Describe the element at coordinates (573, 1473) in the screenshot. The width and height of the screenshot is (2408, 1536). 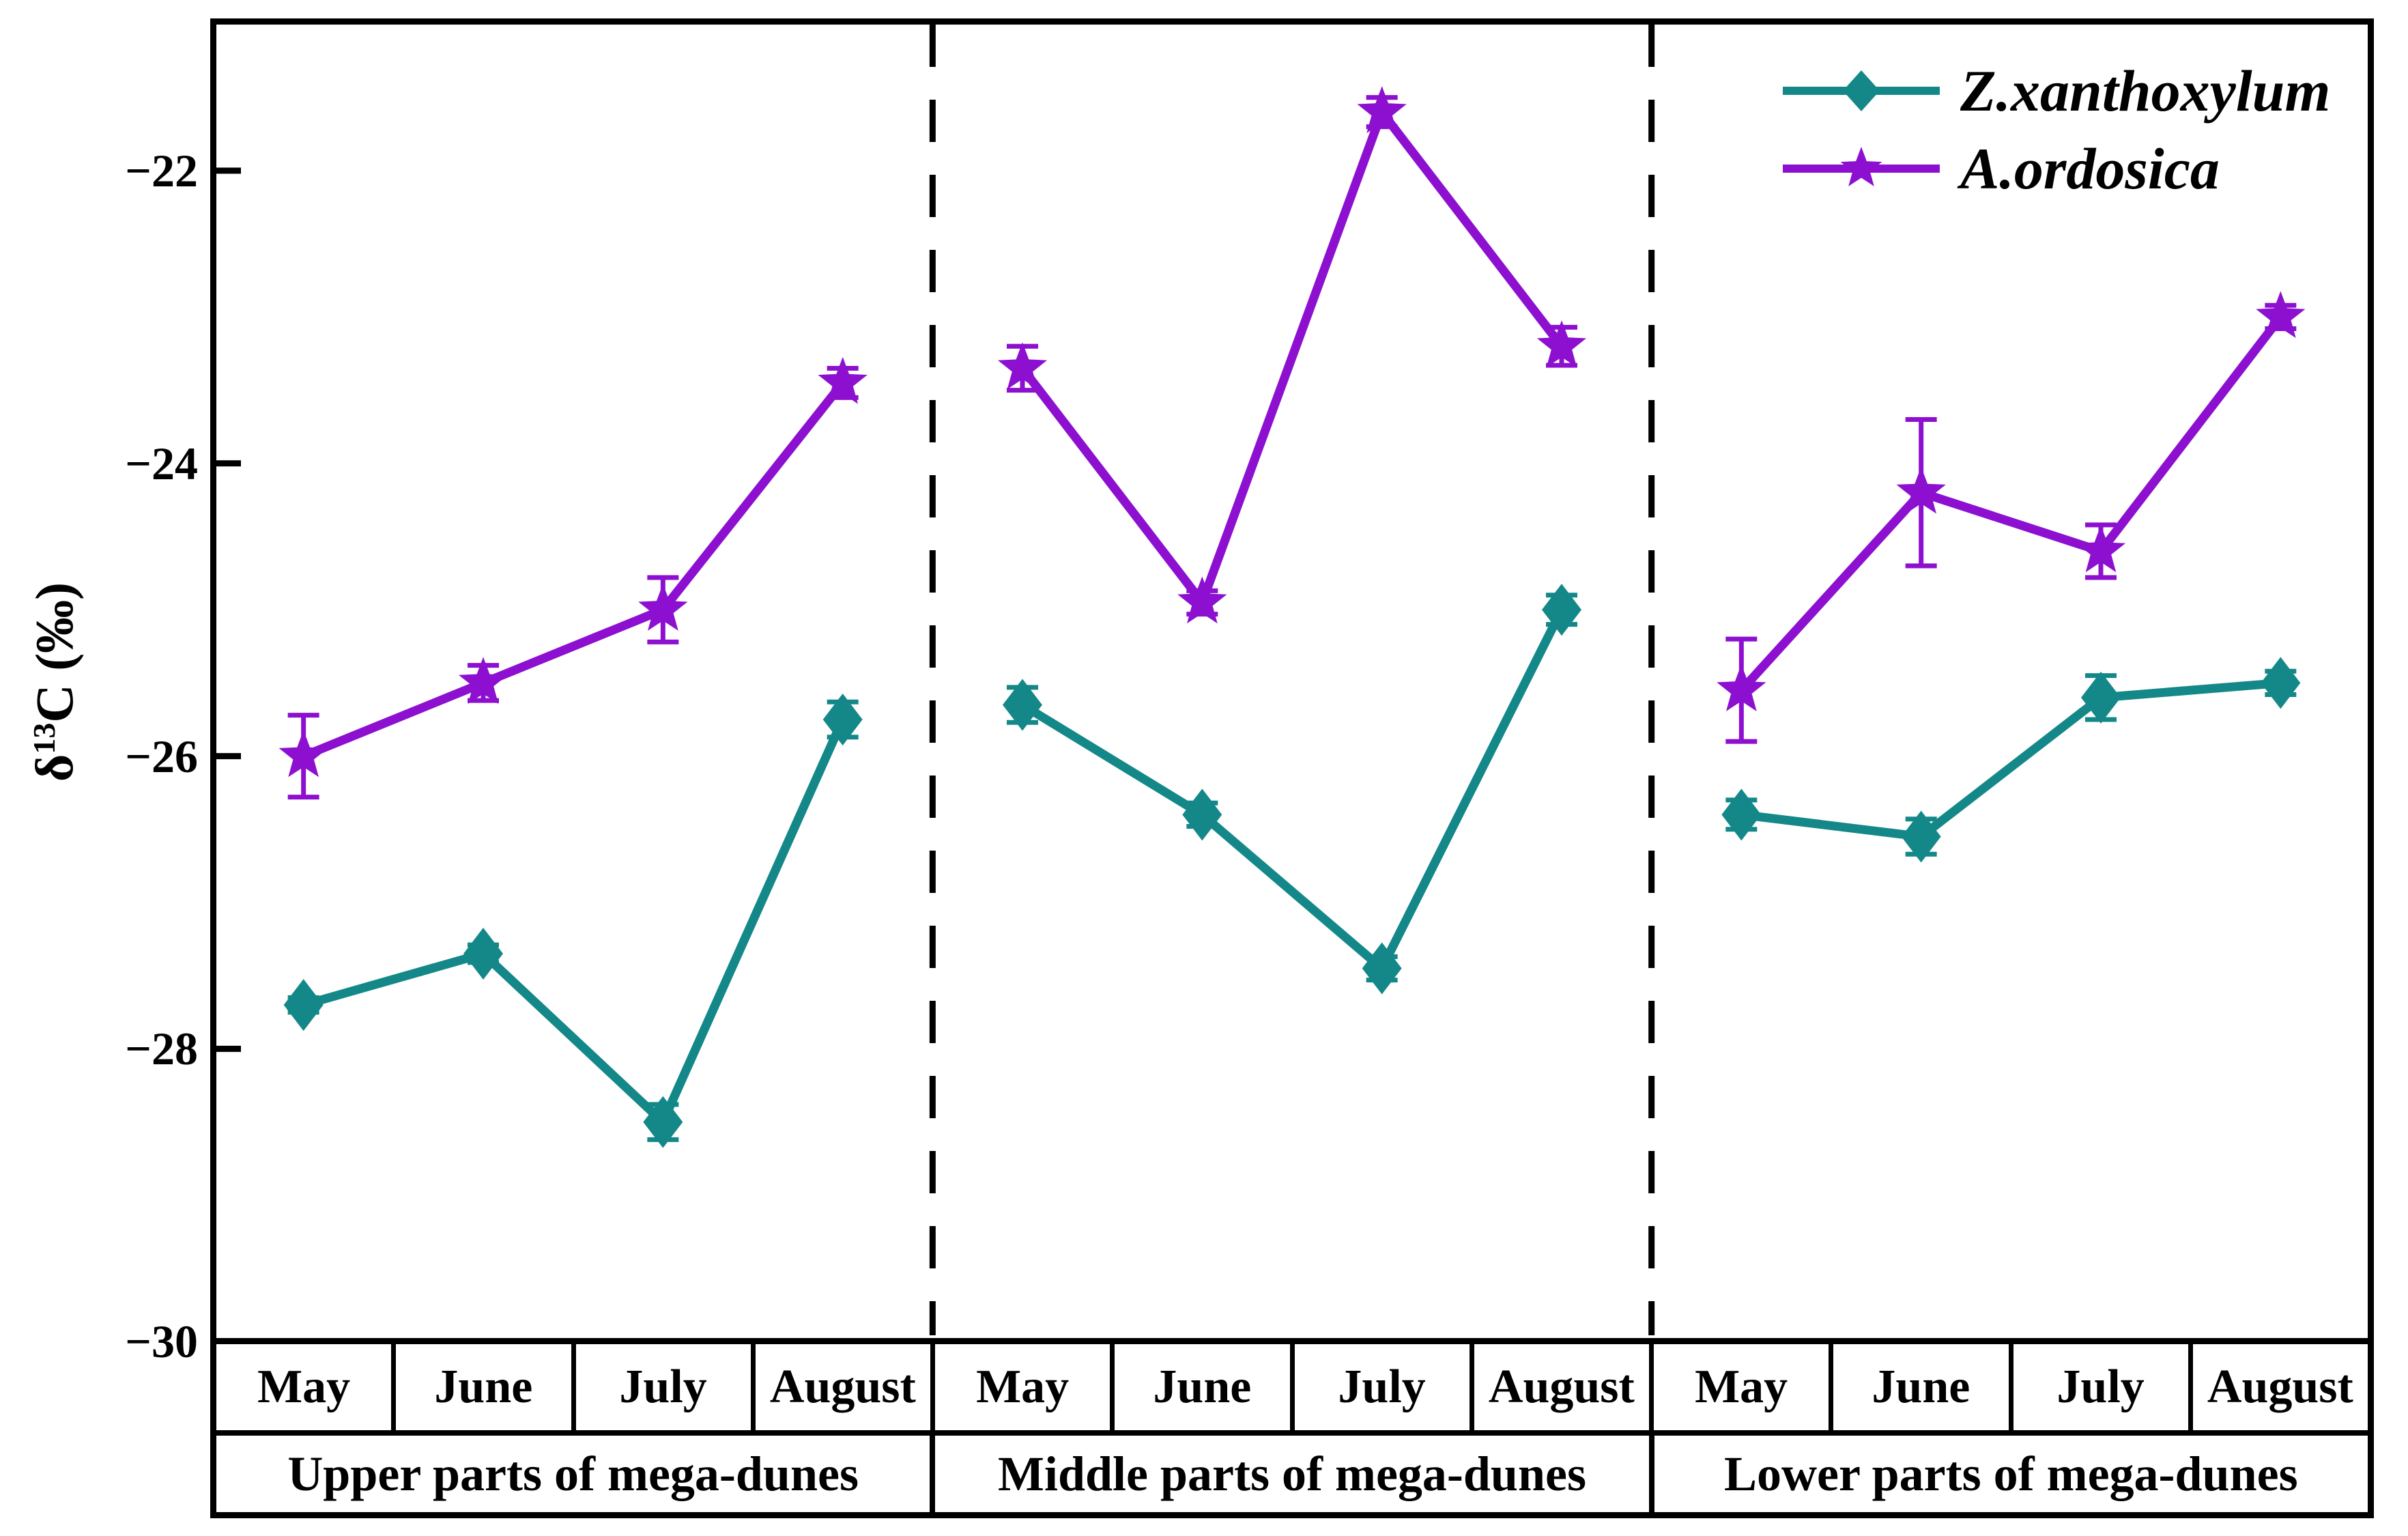
I see `dune-section-label-upper: Upper parts of mega-dunes` at that location.